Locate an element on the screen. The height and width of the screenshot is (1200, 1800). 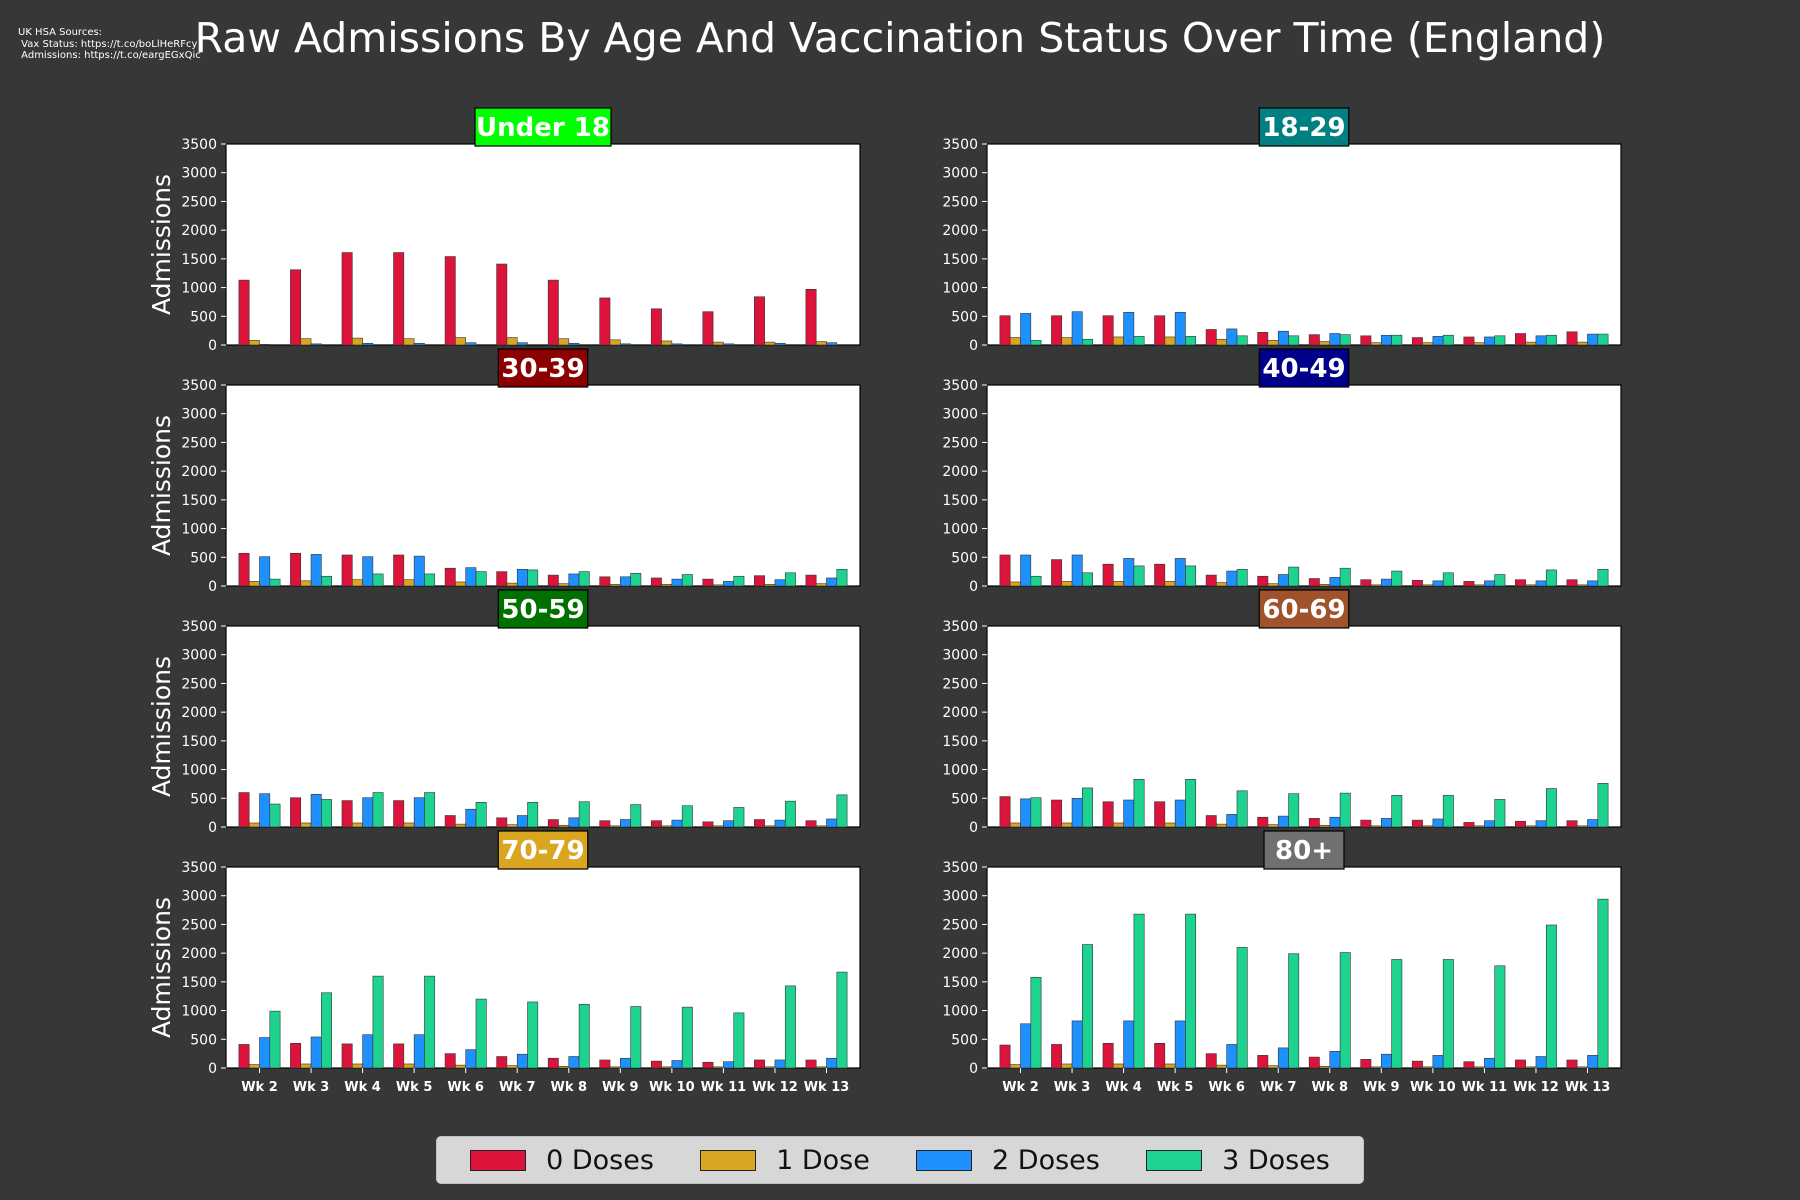
bar-50-59-wk5-s2 is located at coordinates (419, 812).